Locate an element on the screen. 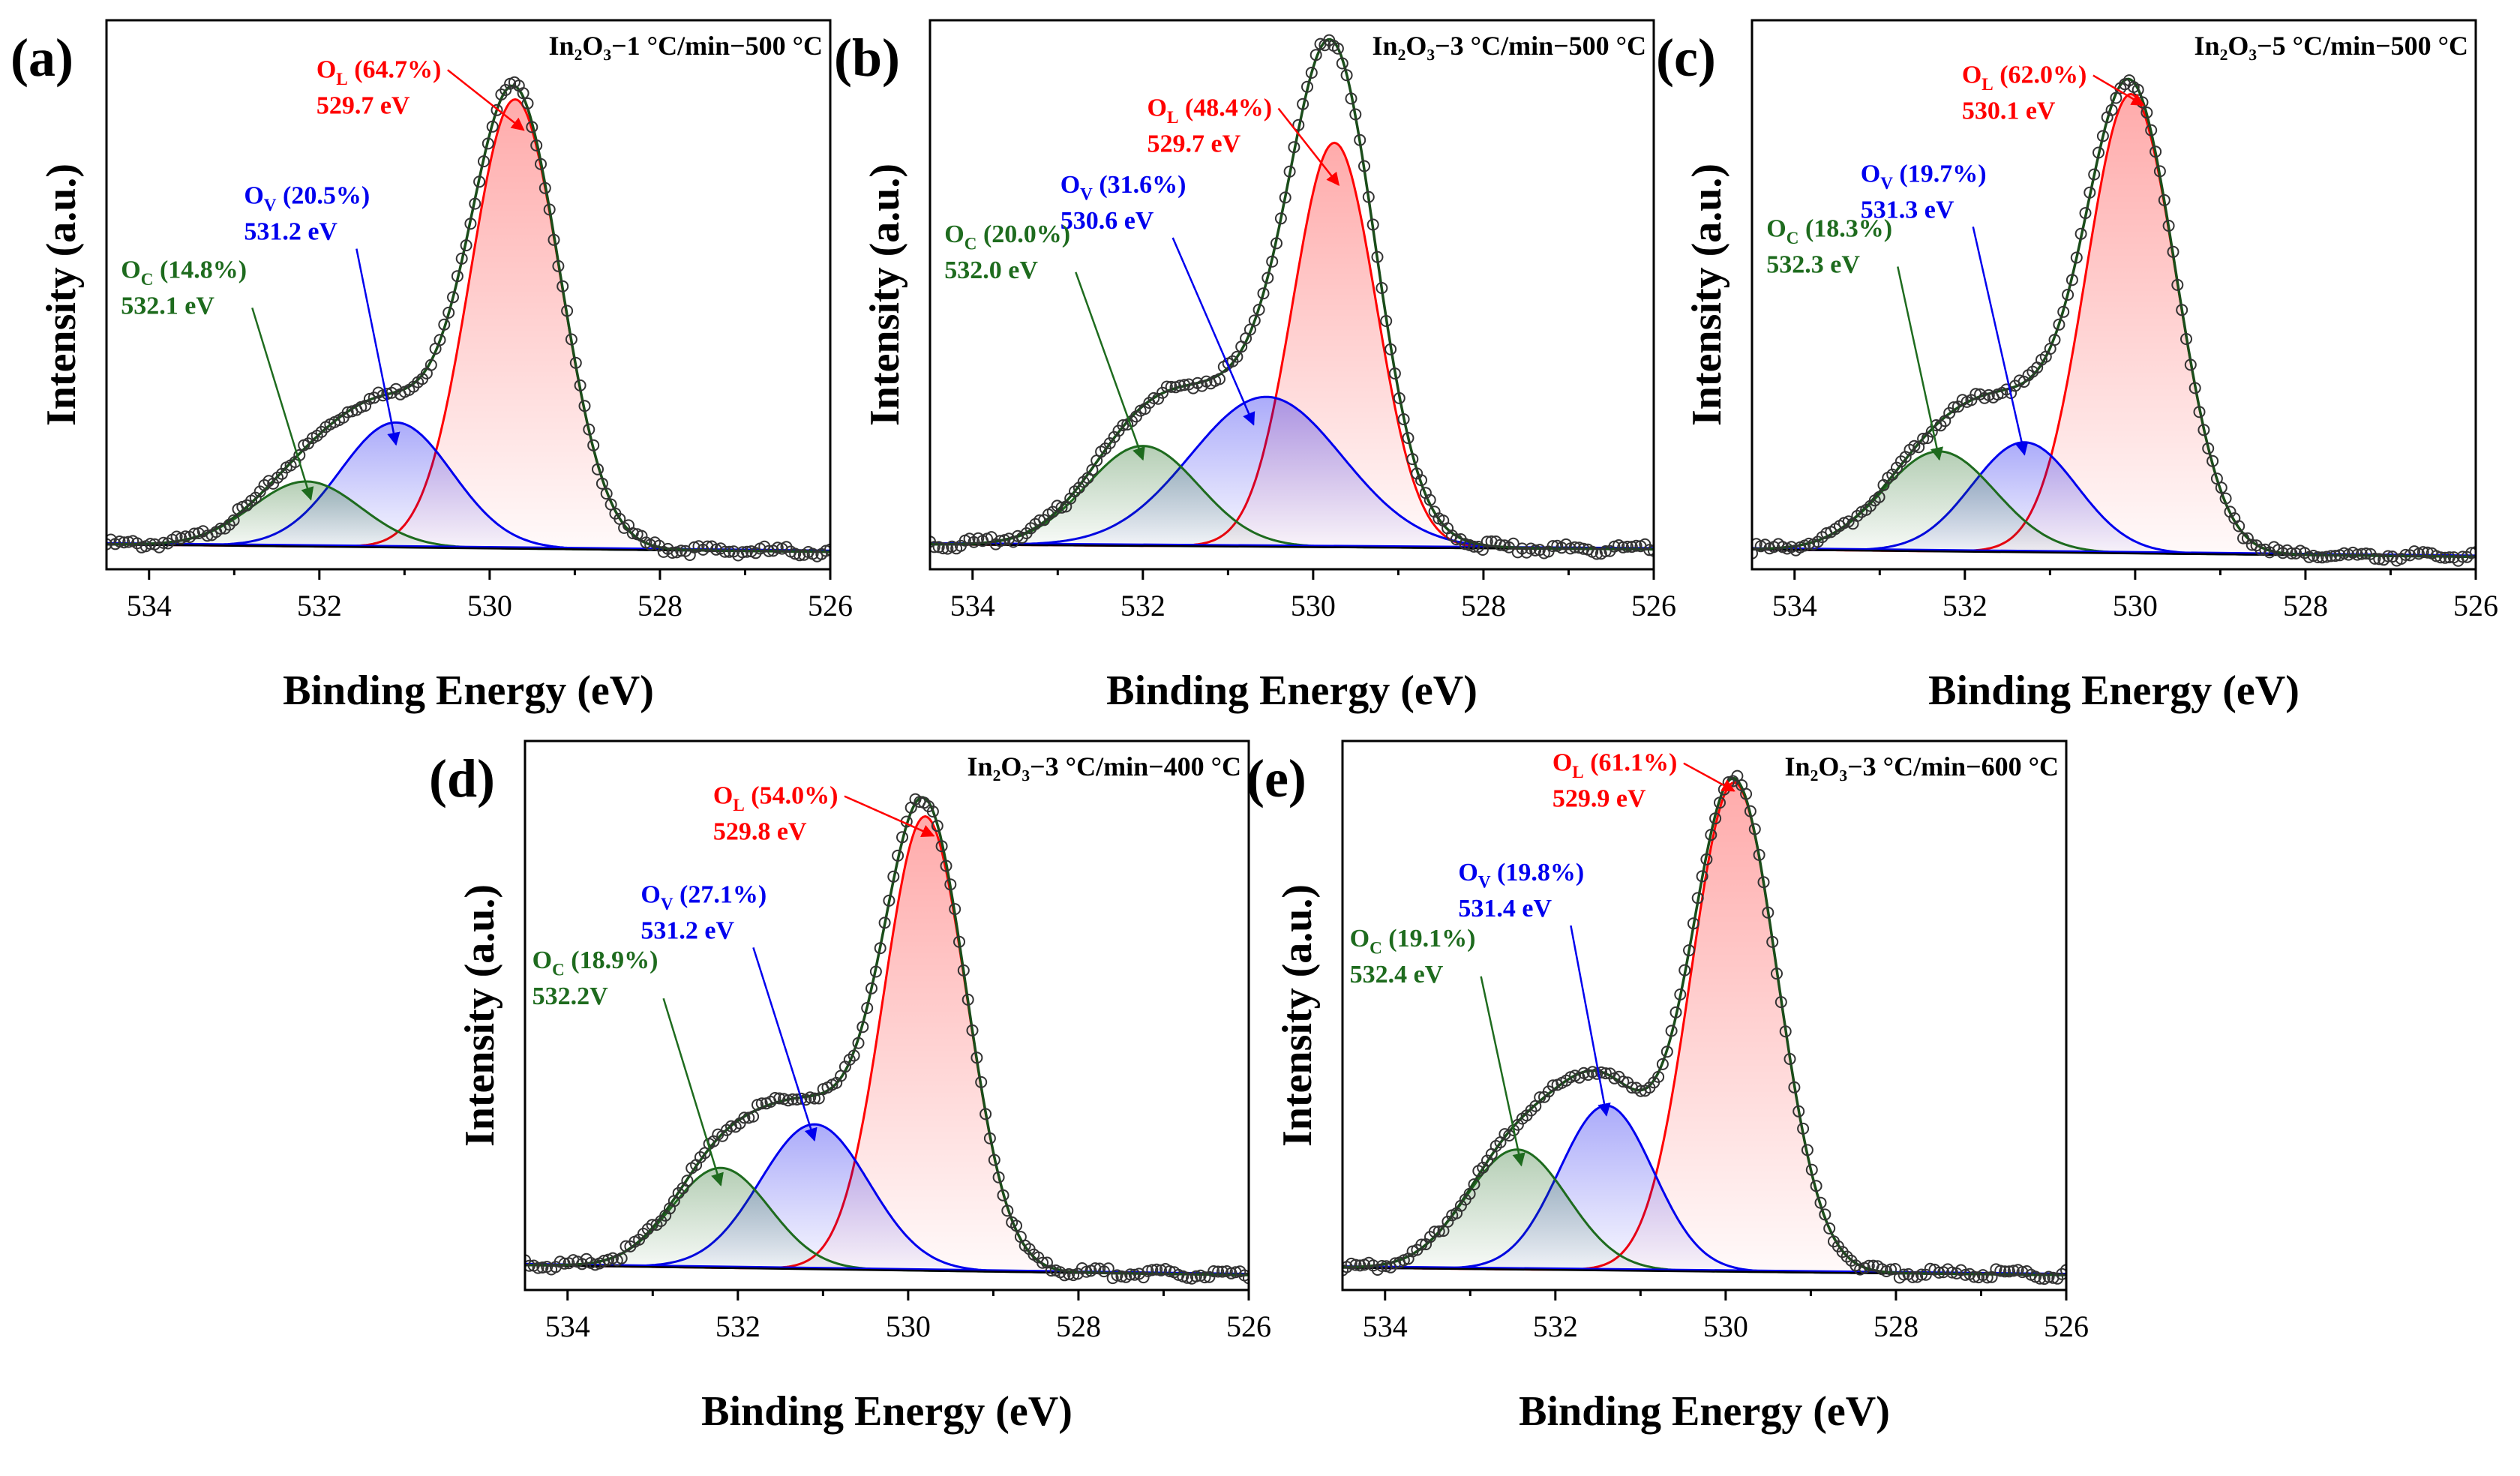  annotation-o-c: OC (20.0%)532.0 eV is located at coordinates (1044, 340).